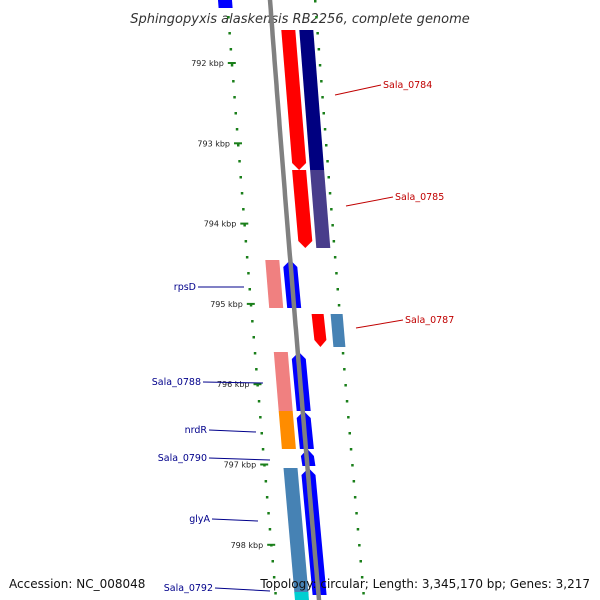 This screenshot has width=600, height=600. What do you see at coordinates (77, 584) in the screenshot?
I see `accession-text: Accession: NC_008048` at bounding box center [77, 584].